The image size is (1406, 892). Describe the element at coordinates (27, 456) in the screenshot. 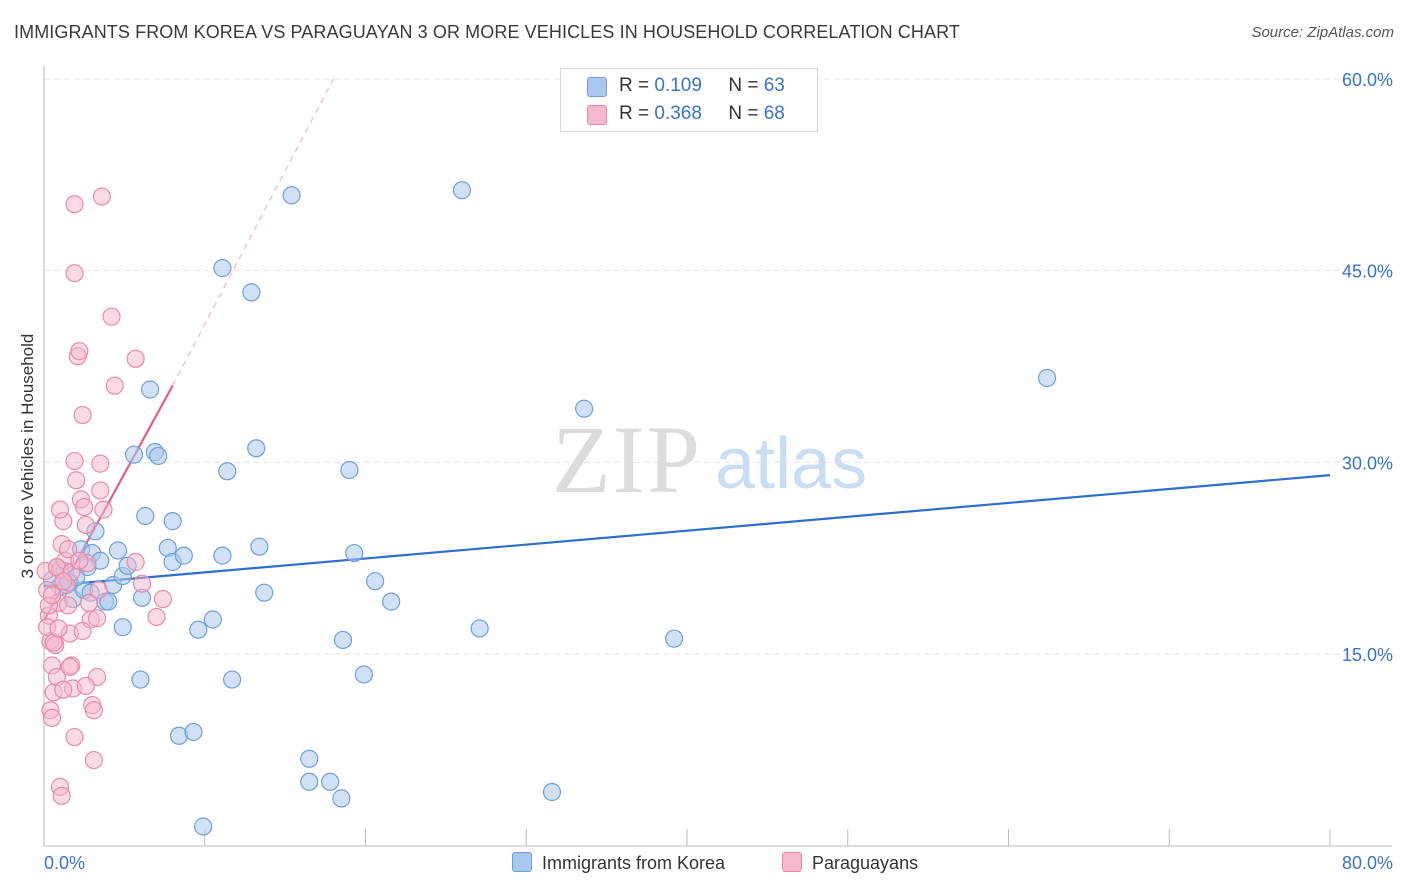

I see `y-axis-label: 3 or more Vehicles in Household` at that location.